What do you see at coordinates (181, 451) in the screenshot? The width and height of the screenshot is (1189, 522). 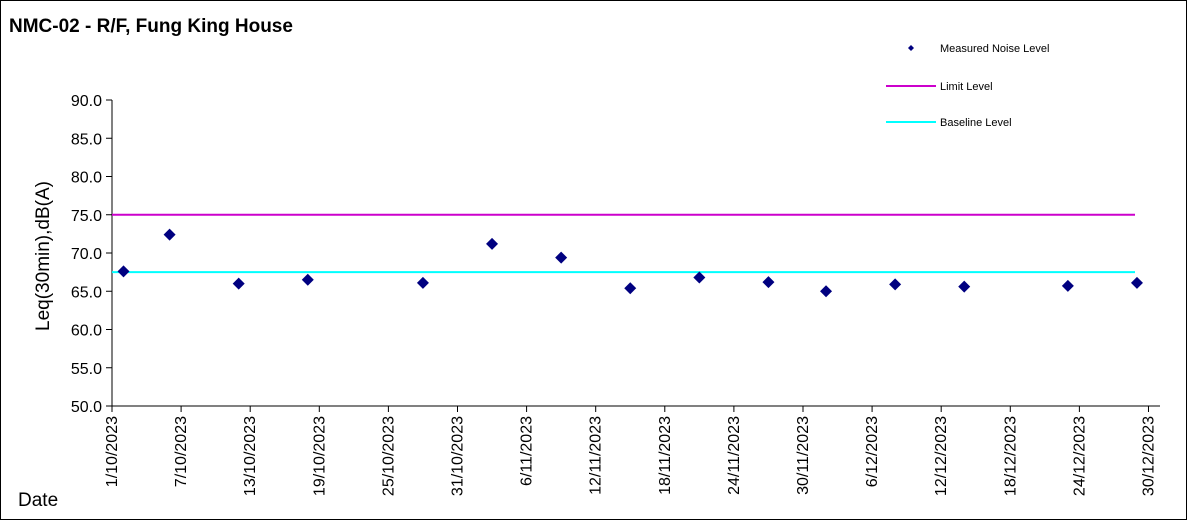 I see `x-tick-label: 7/10/2023` at bounding box center [181, 451].